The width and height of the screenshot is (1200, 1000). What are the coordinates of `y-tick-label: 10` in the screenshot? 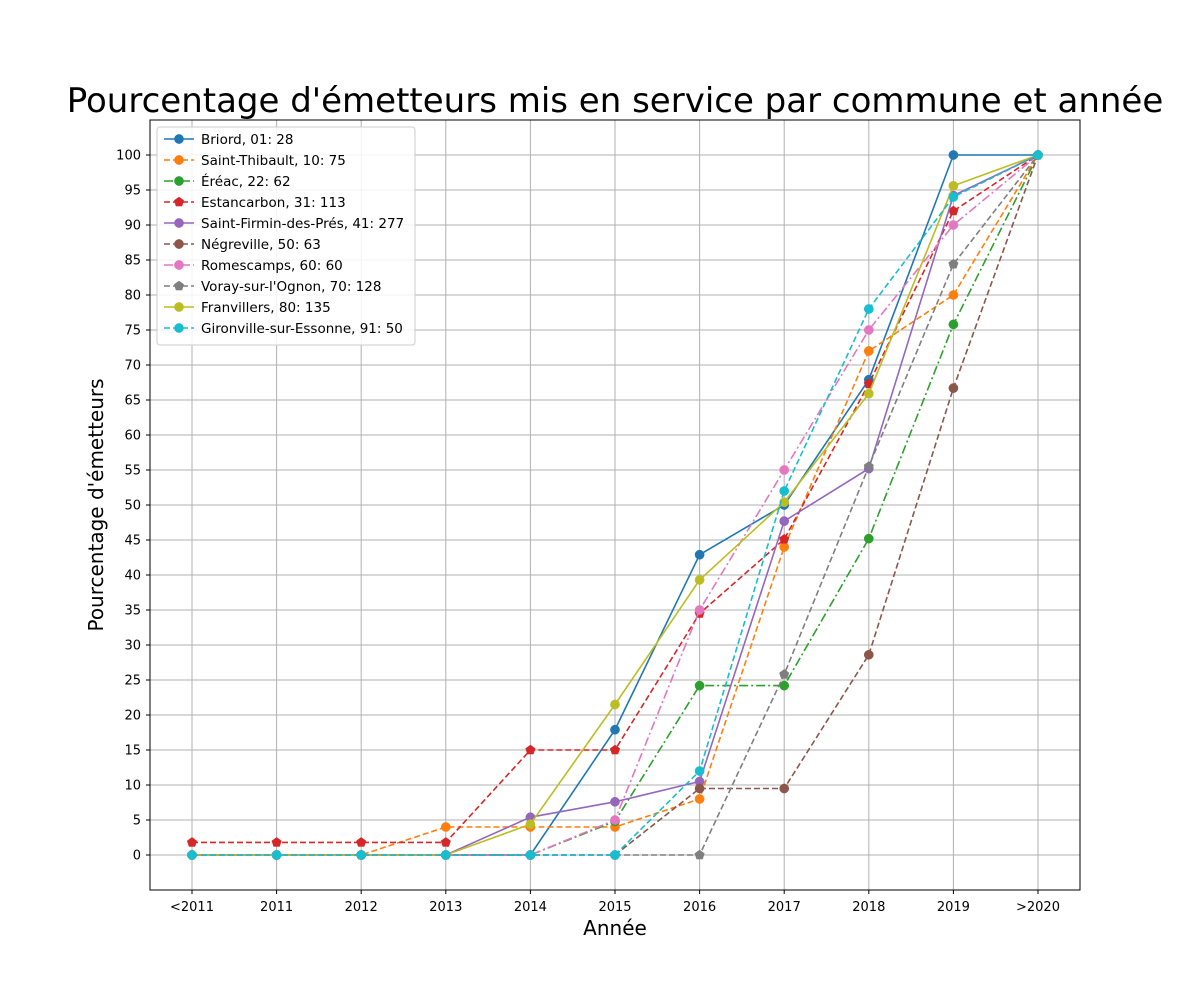 It's located at (132, 786).